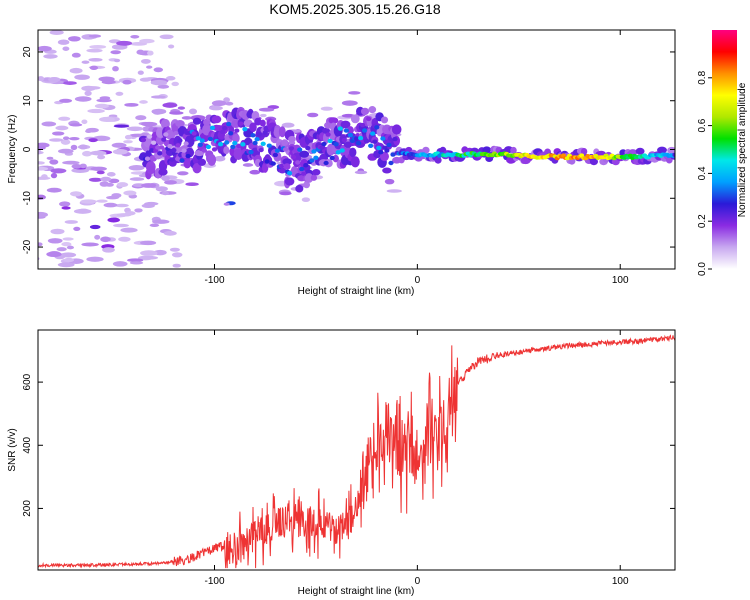 The width and height of the screenshot is (750, 600). What do you see at coordinates (27, 149) in the screenshot?
I see `spectrogram-y-tick-label: 0` at bounding box center [27, 149].